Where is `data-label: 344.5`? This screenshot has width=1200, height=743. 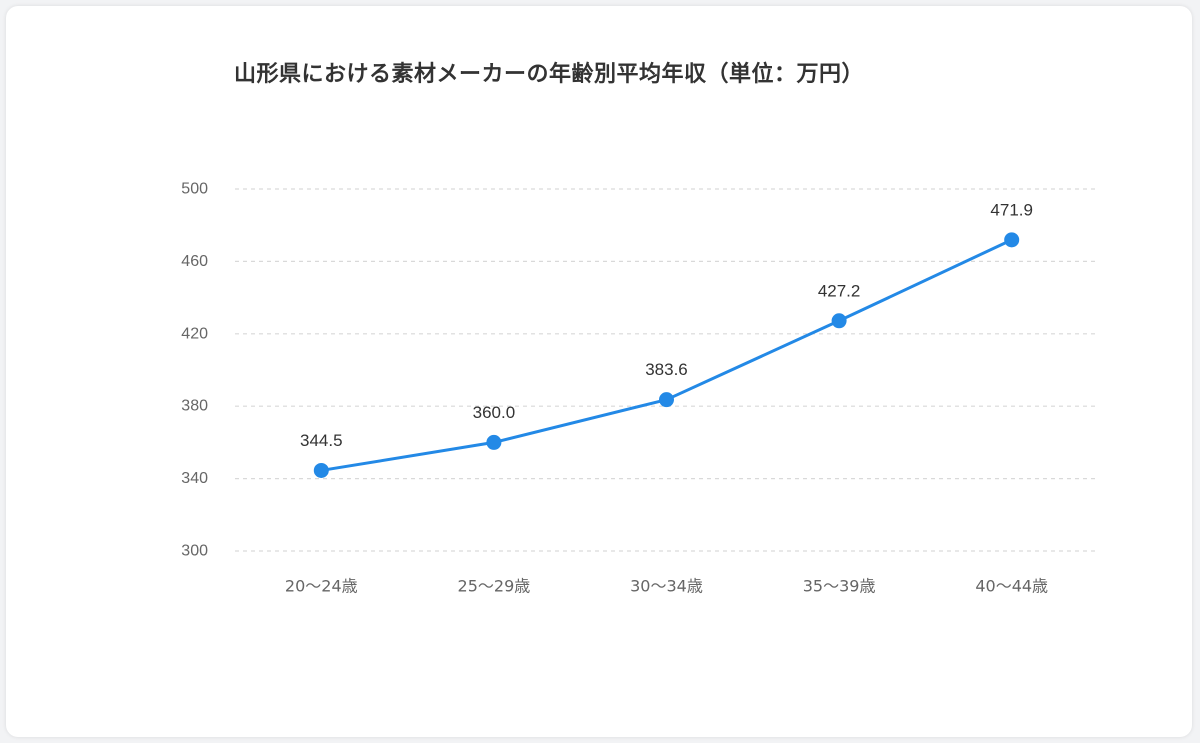
data-label: 344.5 is located at coordinates (321, 440).